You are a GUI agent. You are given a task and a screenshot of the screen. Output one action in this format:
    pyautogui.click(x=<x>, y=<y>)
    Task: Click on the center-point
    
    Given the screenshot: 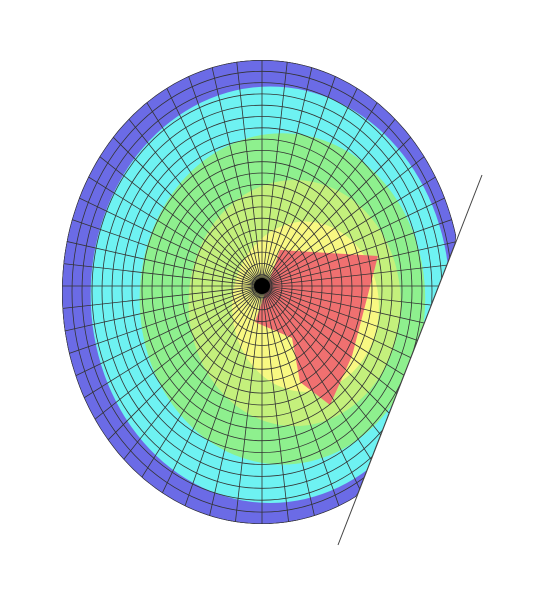 What is the action you would take?
    pyautogui.click(x=262, y=286)
    